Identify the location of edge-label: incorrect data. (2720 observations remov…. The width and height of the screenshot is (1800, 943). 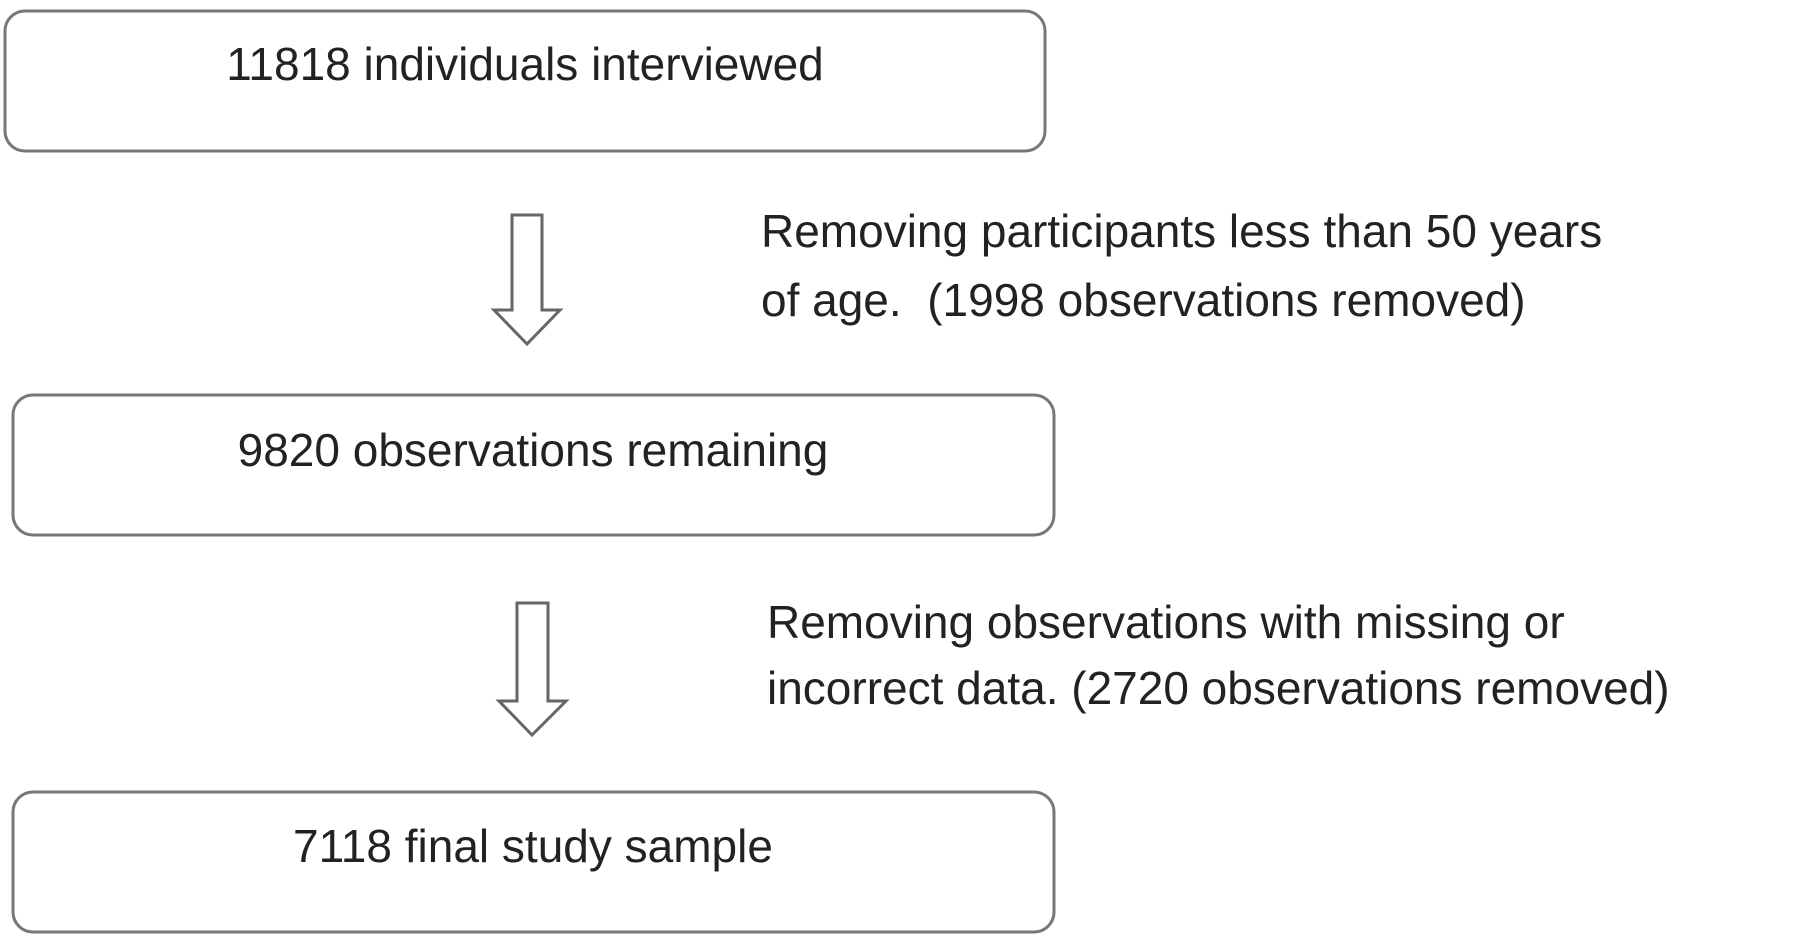
(1218, 688).